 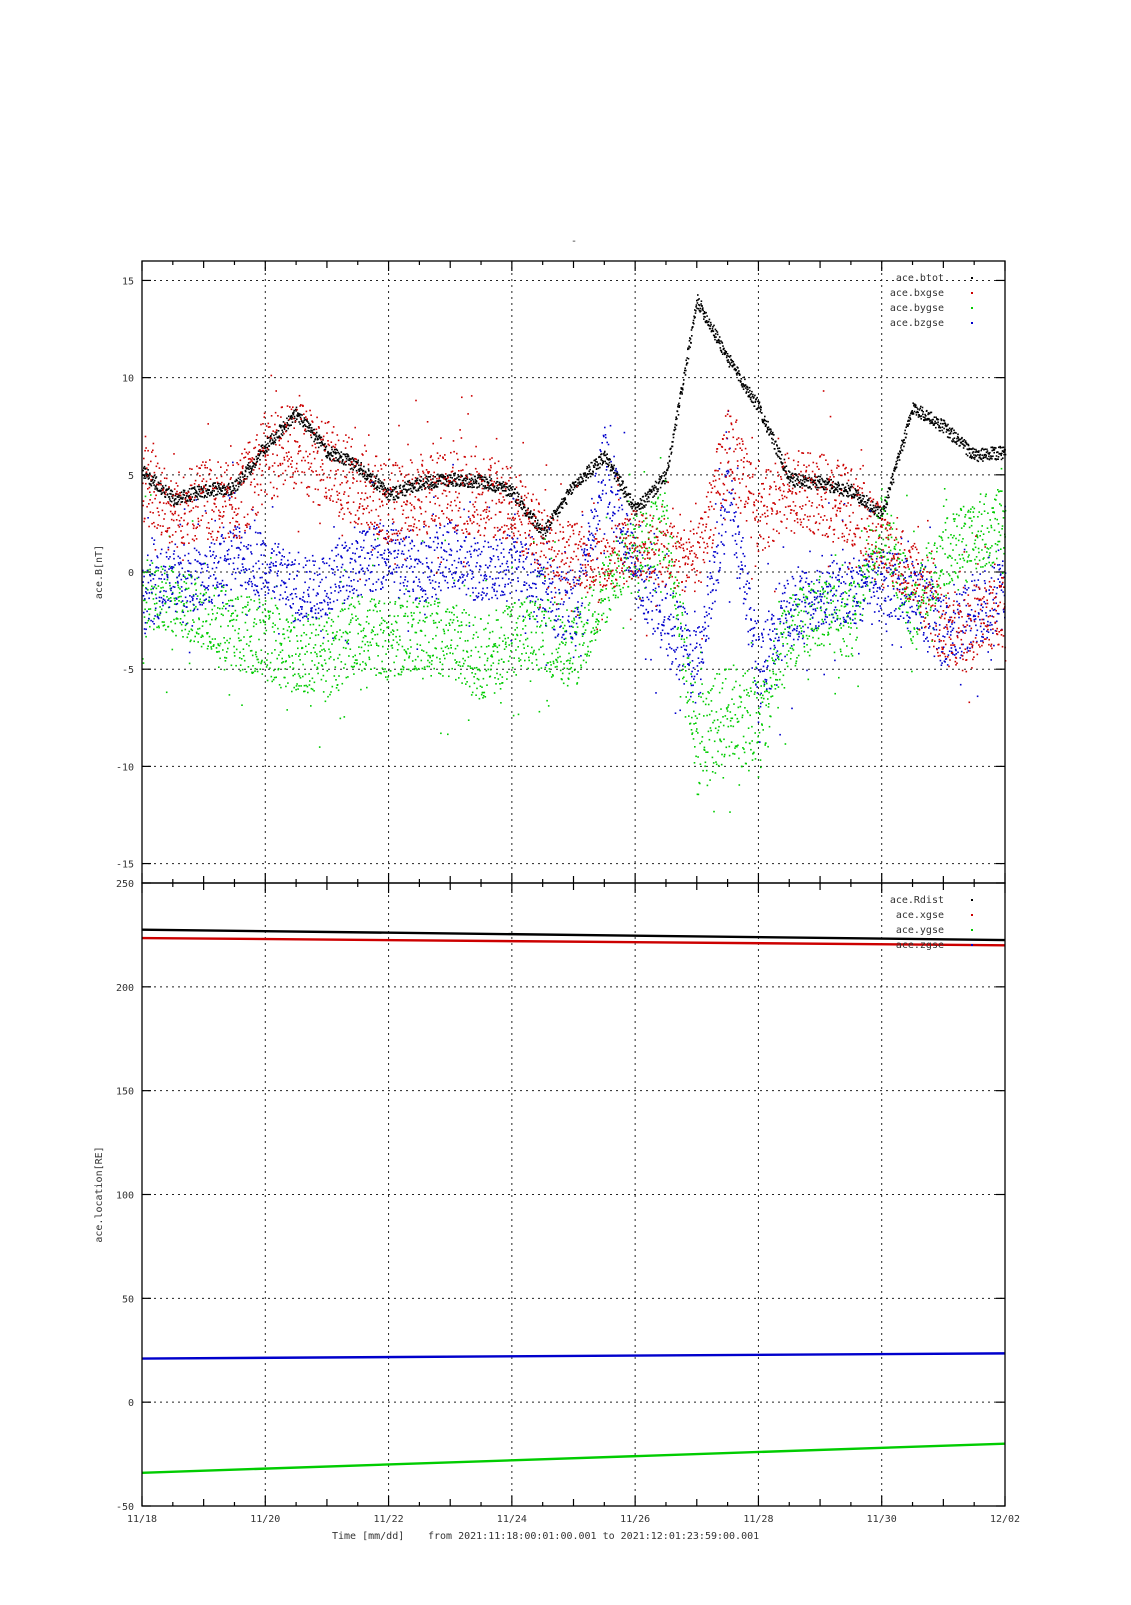 I want to click on y-tick-label: 15, so click(x=128, y=281).